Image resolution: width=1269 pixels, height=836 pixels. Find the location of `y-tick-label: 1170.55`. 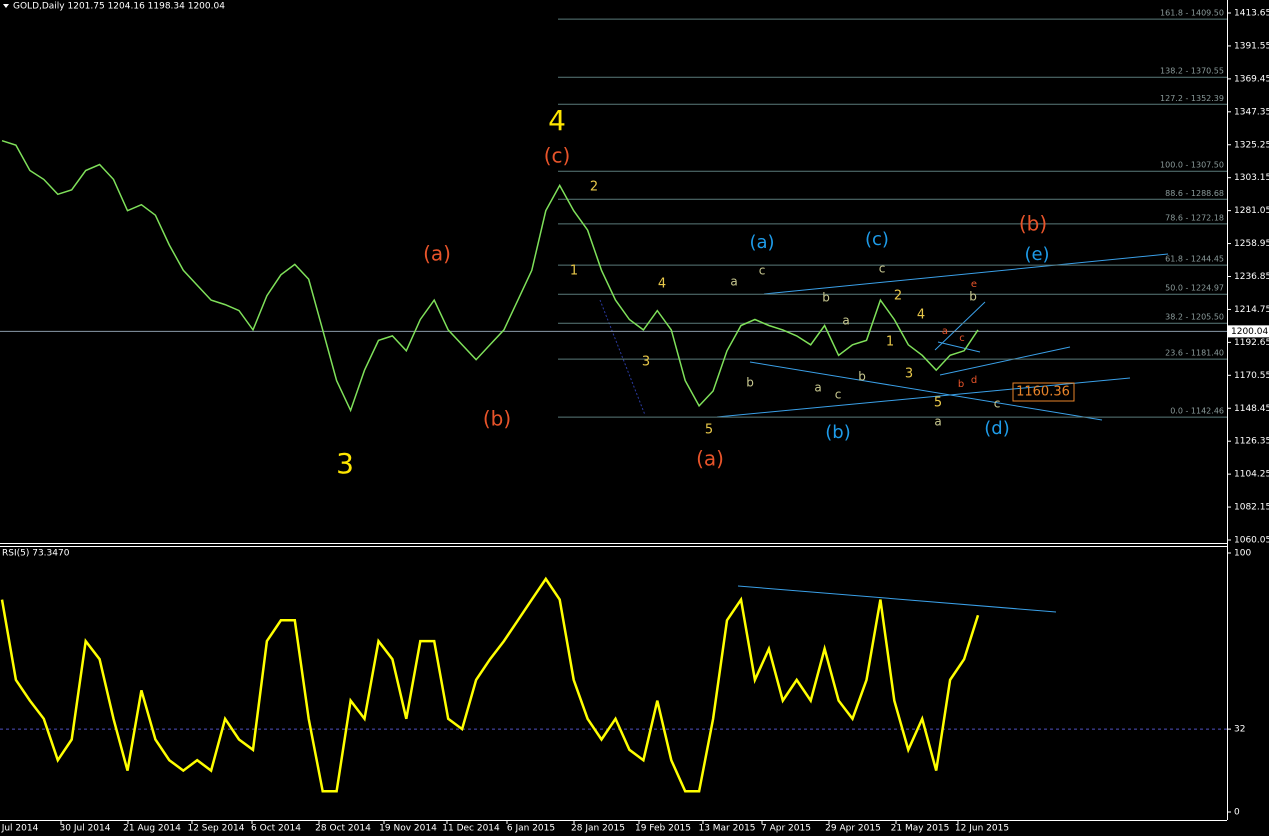

y-tick-label: 1170.55 is located at coordinates (1251, 376).